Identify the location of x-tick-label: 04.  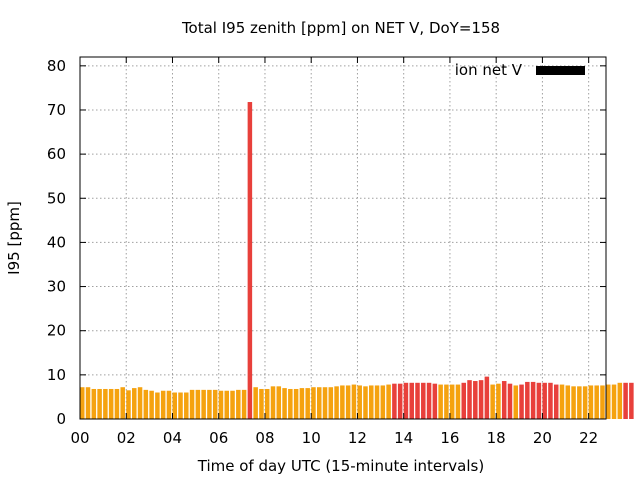
(172, 438).